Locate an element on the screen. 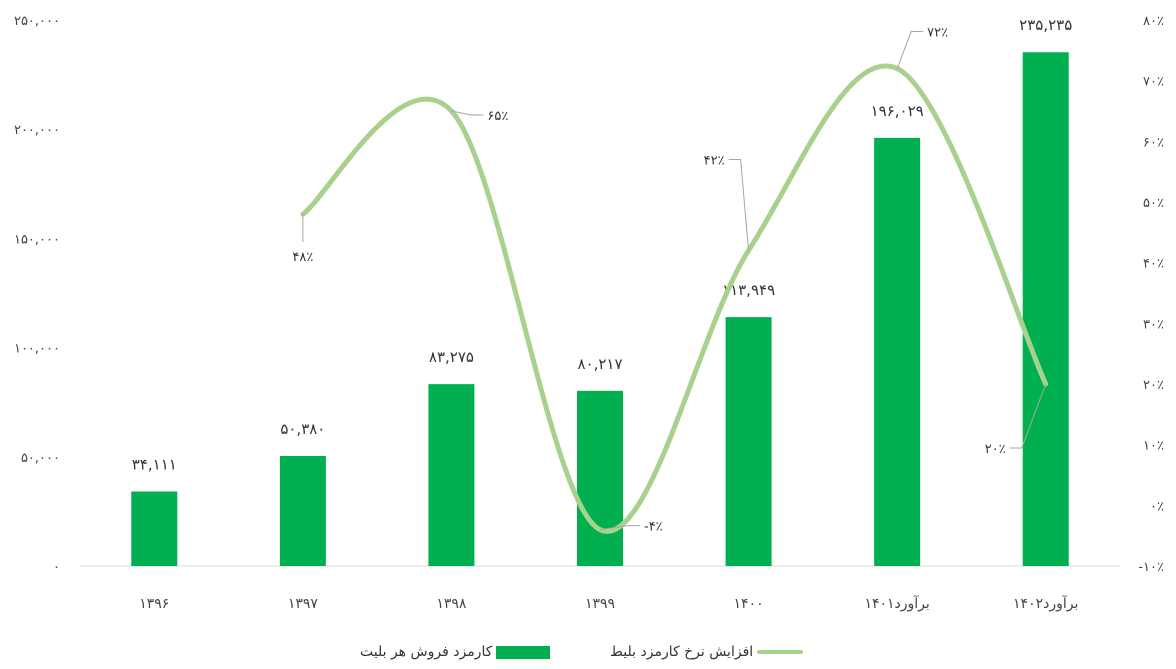 This screenshot has height=669, width=1176. y-right-tick-label: ۸۰٪ is located at coordinates (1153, 21).